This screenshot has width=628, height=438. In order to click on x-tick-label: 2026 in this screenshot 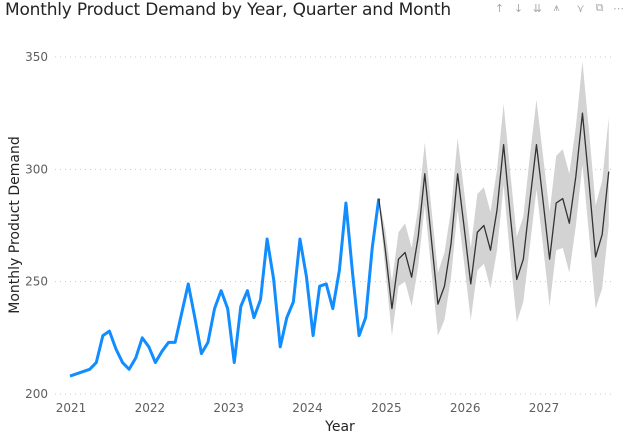, I will do `click(465, 408)`.